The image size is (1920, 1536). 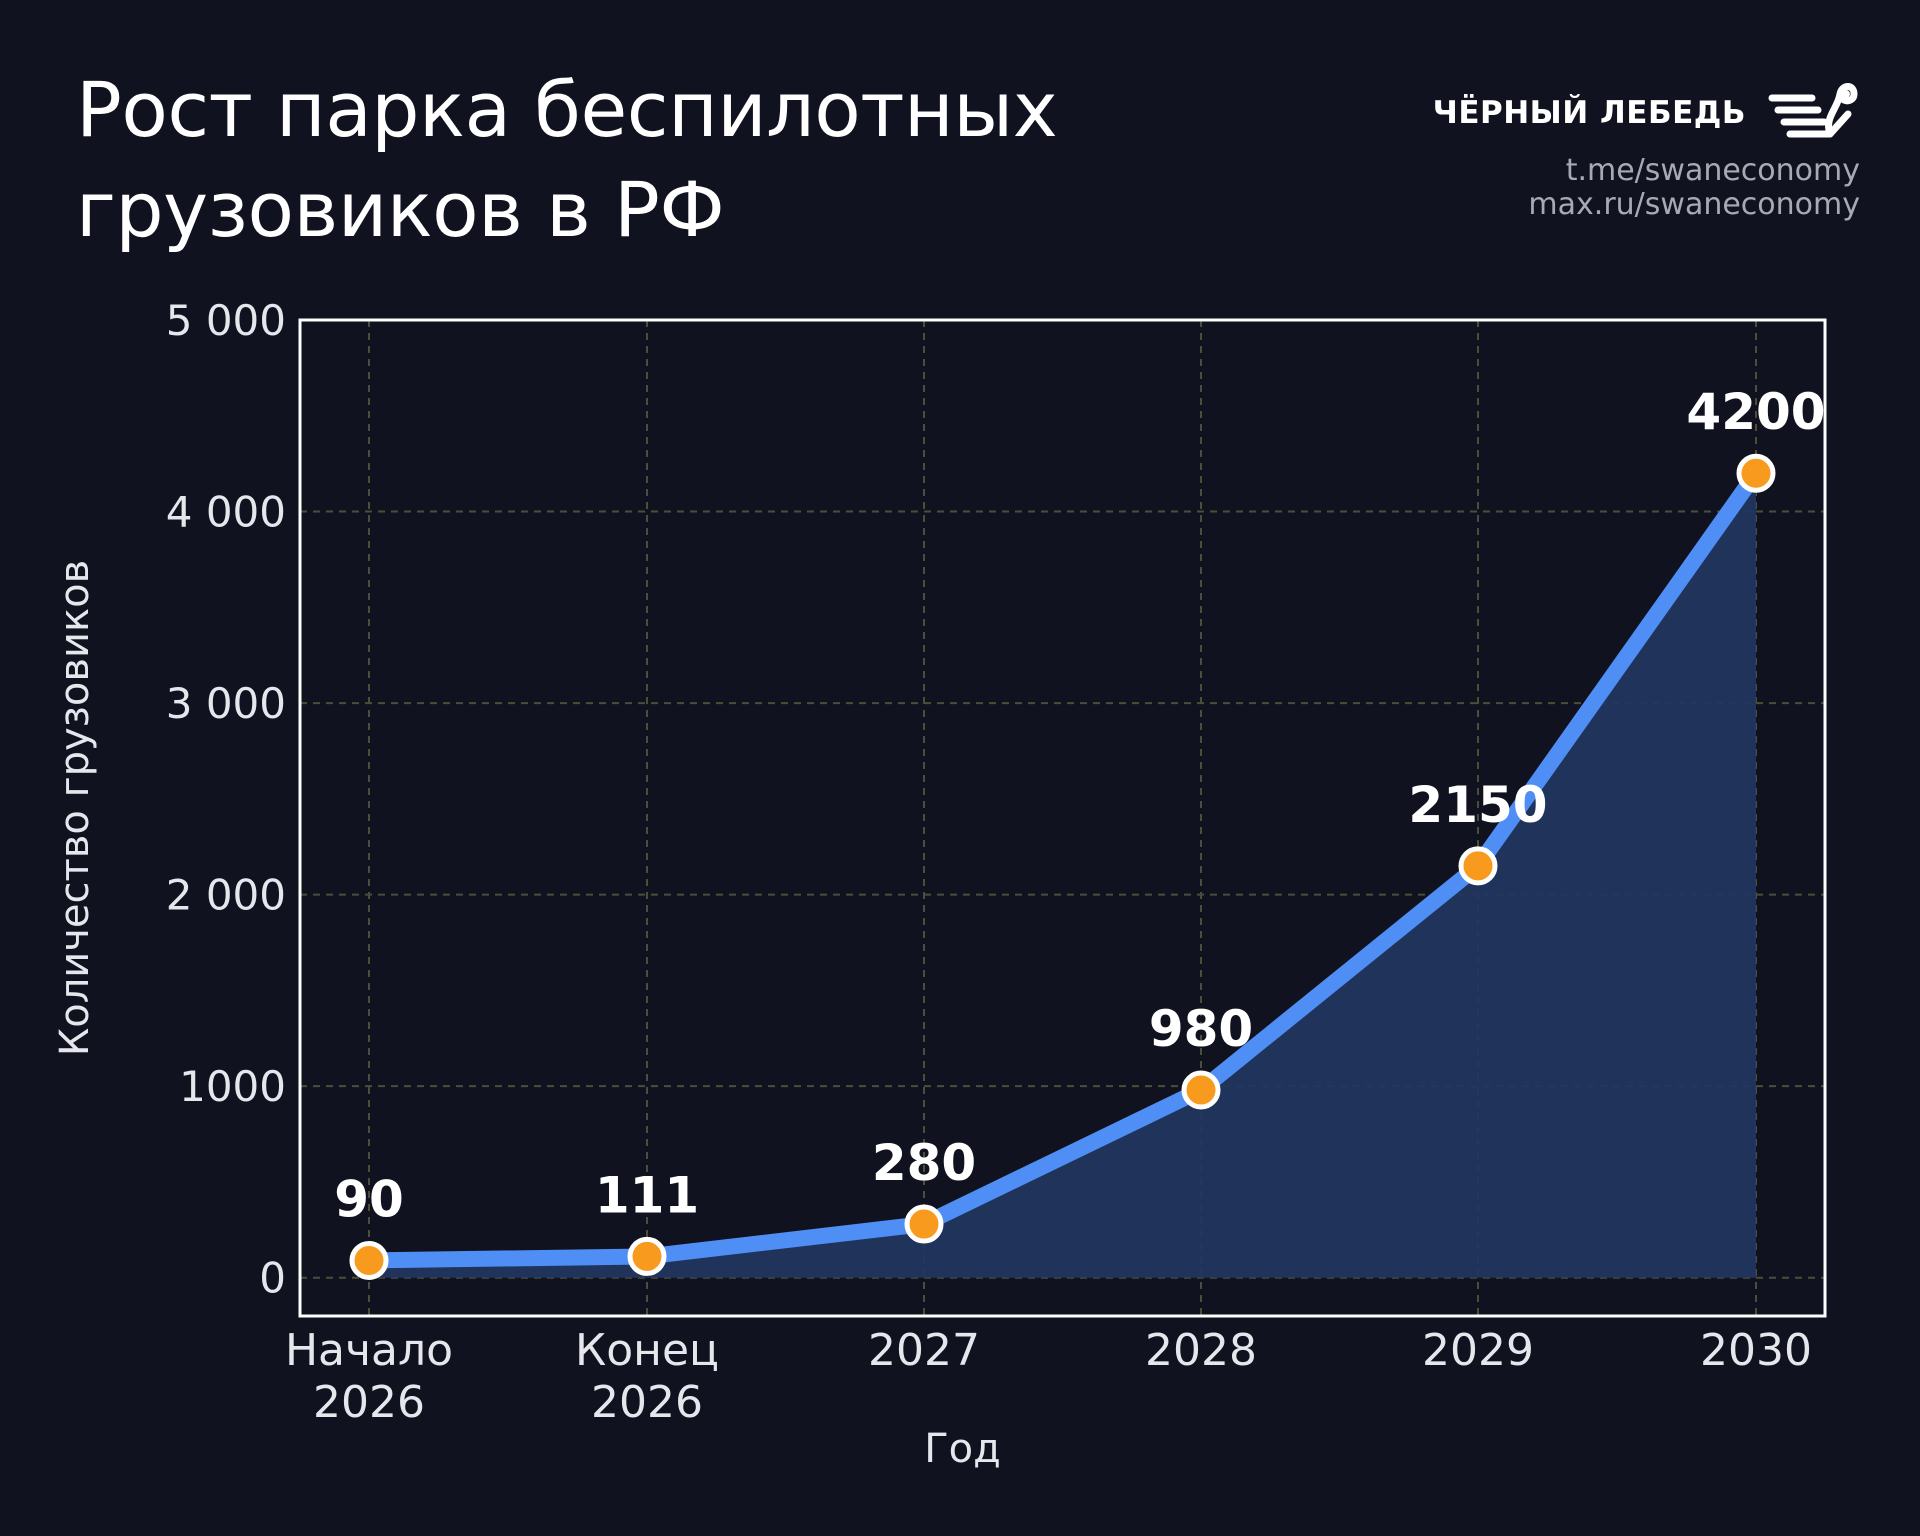 What do you see at coordinates (1477, 805) in the screenshot?
I see `data-label-4: 2150` at bounding box center [1477, 805].